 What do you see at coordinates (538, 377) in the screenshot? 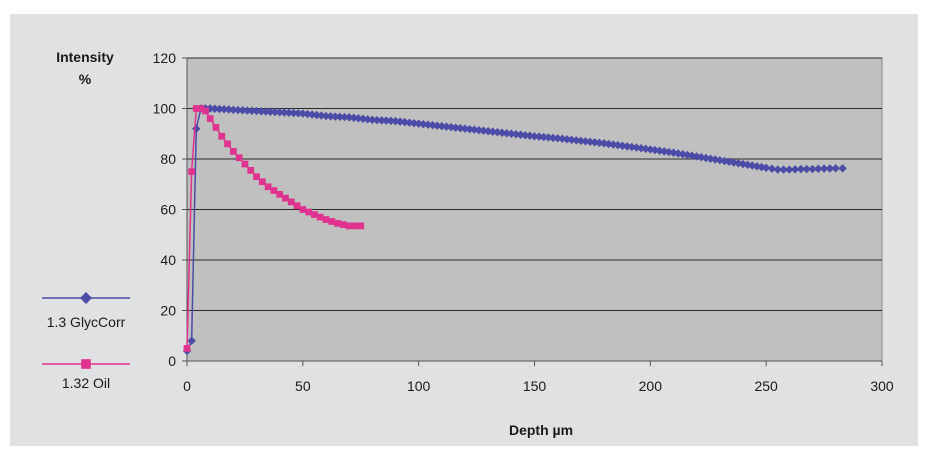
I see `x-axis: 0 50 100 150 200 250 300` at bounding box center [538, 377].